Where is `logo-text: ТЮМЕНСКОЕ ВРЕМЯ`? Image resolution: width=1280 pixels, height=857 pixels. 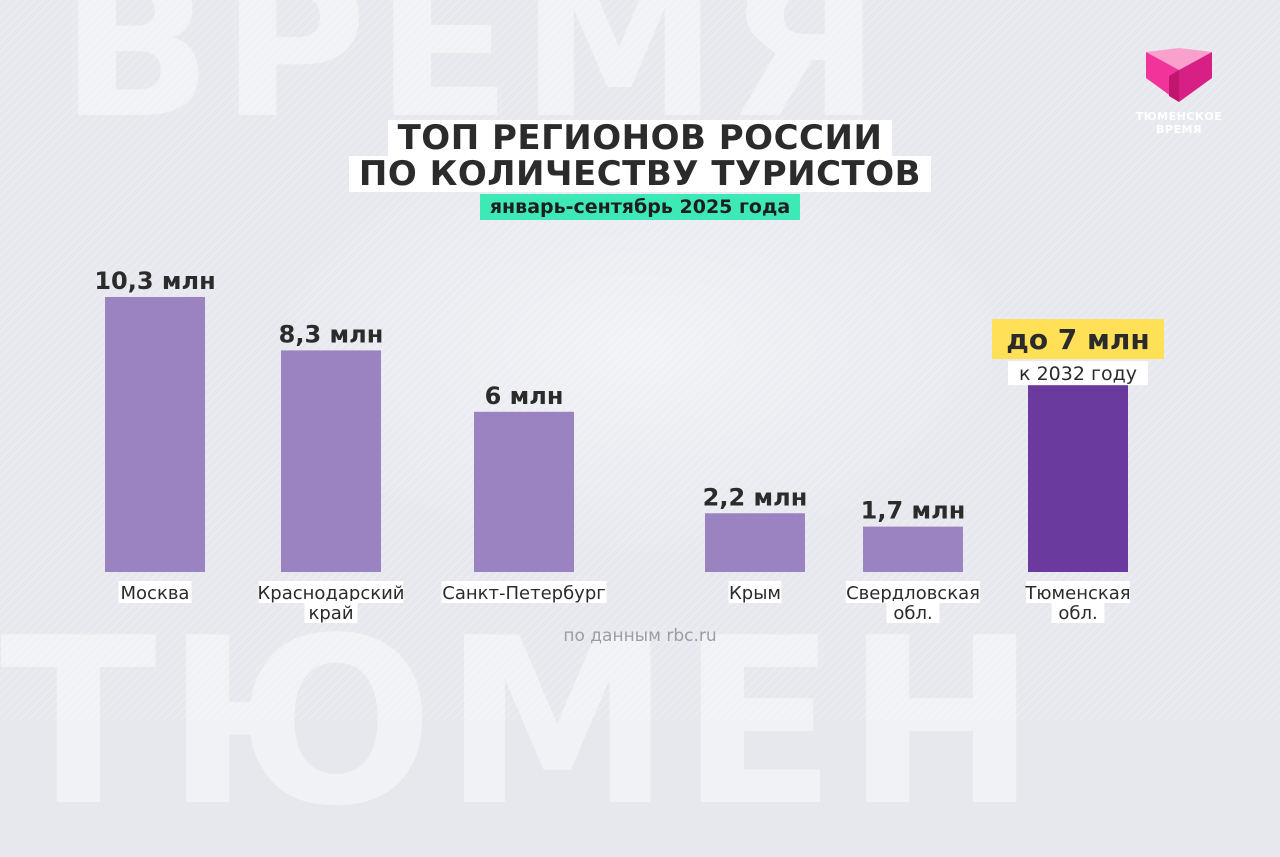
logo-text: ТЮМЕНСКОЕ ВРЕМЯ is located at coordinates (1179, 123).